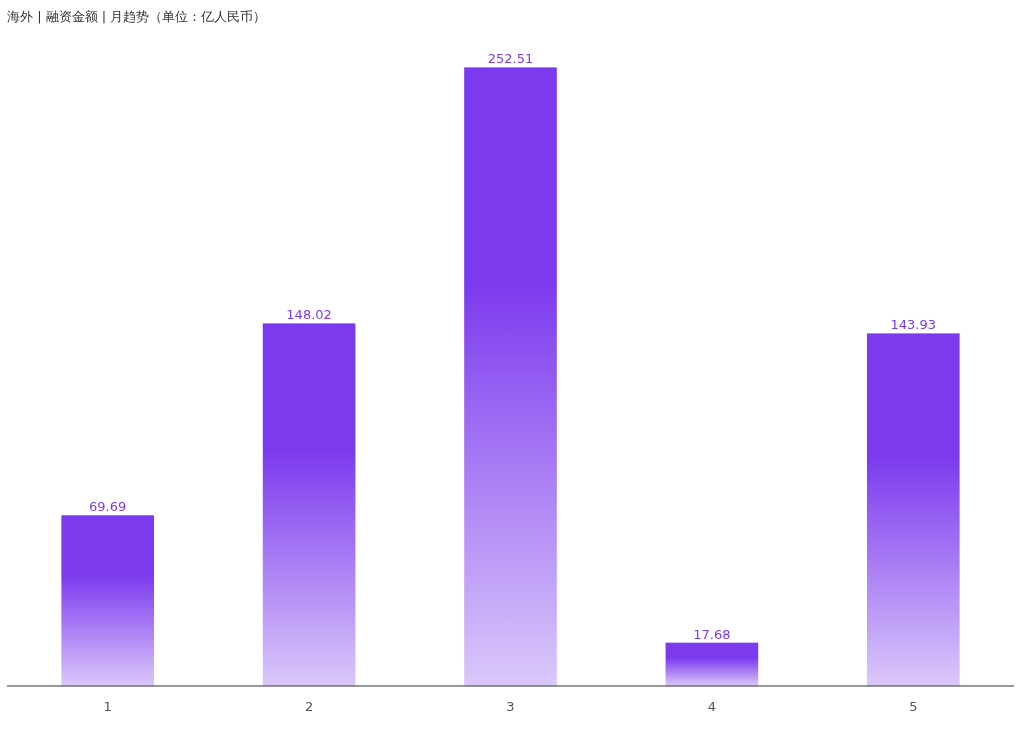 Image resolution: width=1019 pixels, height=743 pixels. I want to click on data-label: 69.69, so click(108, 507).